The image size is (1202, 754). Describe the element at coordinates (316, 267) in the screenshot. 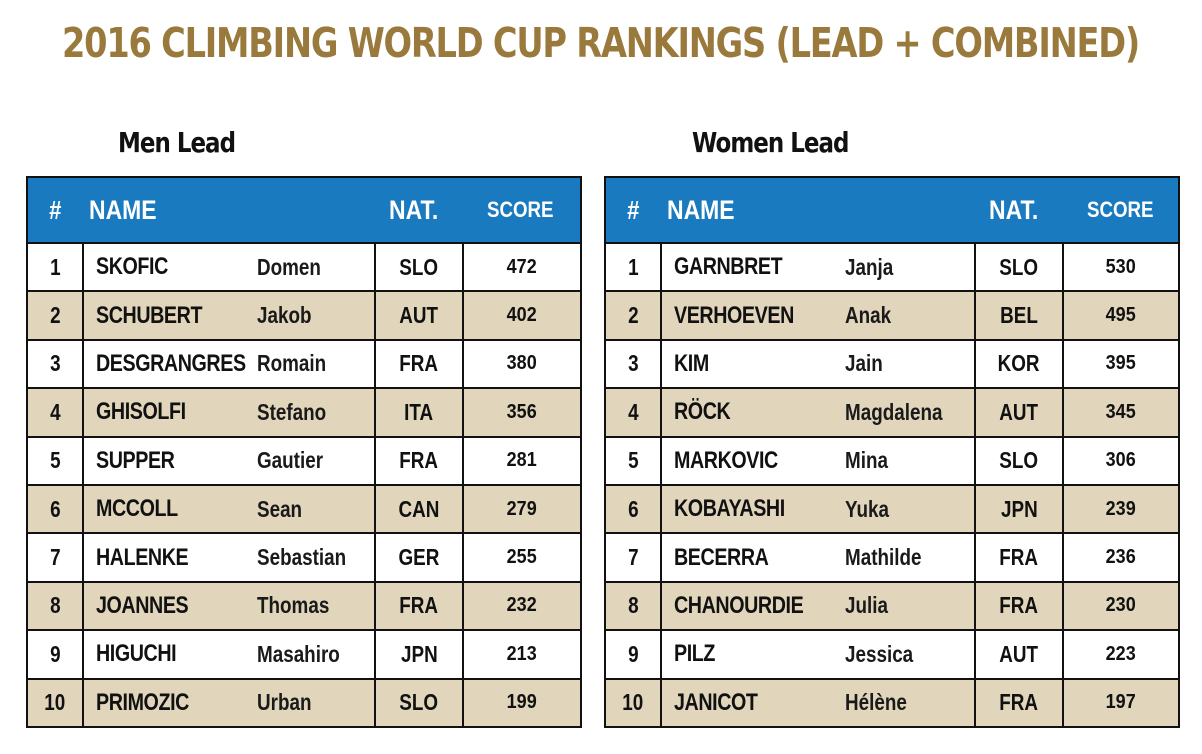

I see `first-name-cell: Domen` at that location.